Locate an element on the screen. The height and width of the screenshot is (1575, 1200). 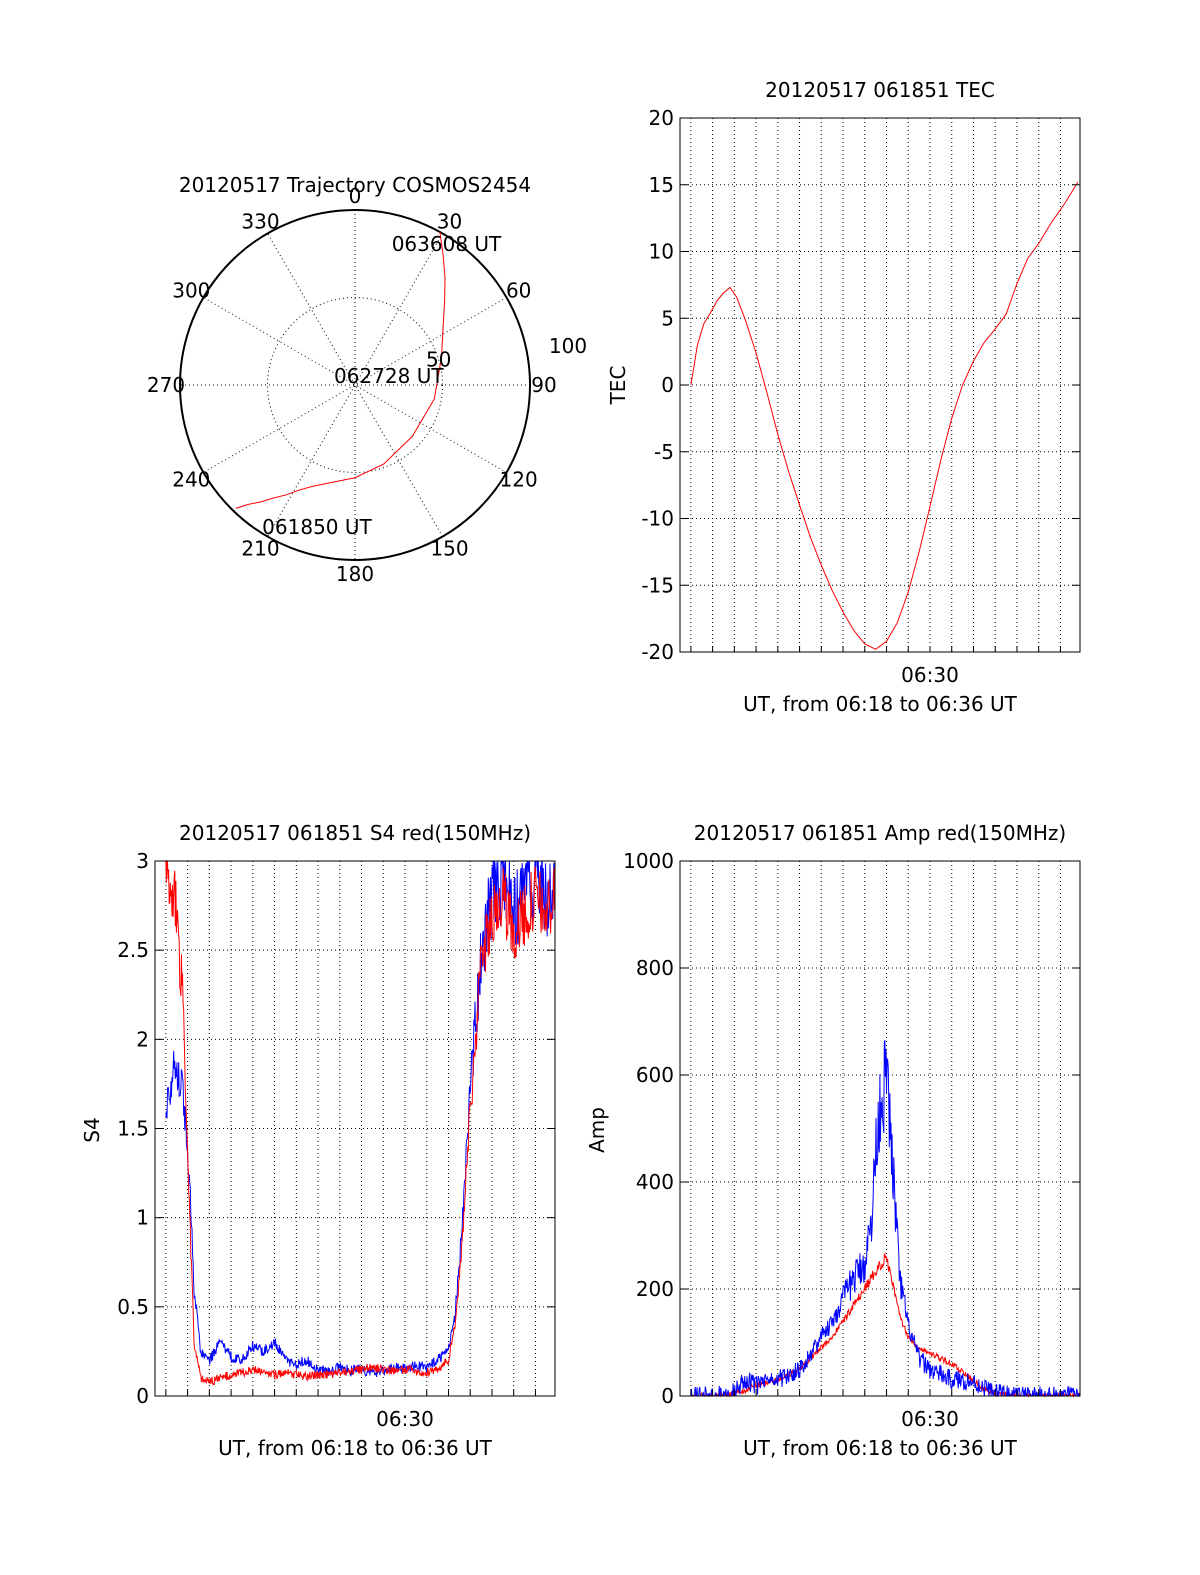
y-tick-label: 200 is located at coordinates (655, 1289).